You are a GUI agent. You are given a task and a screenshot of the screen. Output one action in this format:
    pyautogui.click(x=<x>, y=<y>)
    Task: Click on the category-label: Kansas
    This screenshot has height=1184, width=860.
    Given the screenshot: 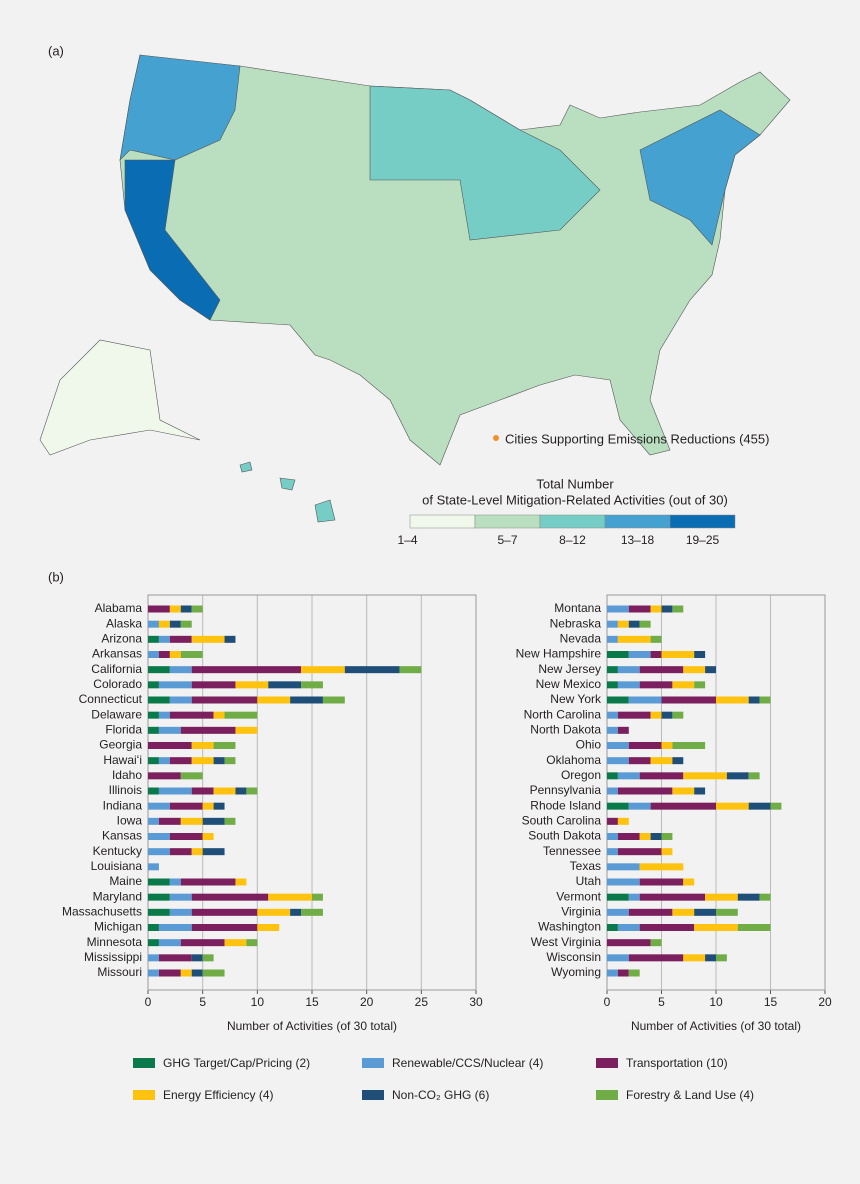 What is the action you would take?
    pyautogui.click(x=122, y=836)
    